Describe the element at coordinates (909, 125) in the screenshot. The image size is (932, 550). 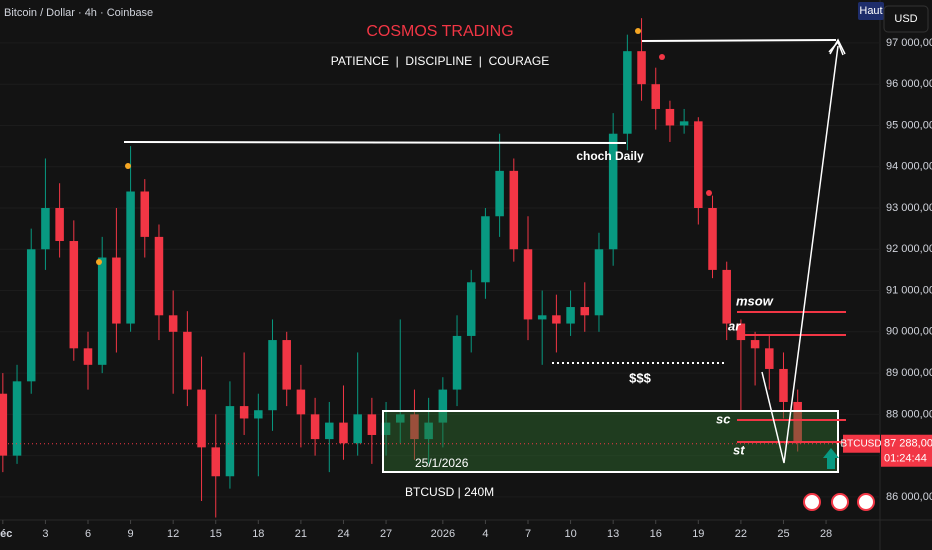
I see `y-tick-label: 95 000,00` at that location.